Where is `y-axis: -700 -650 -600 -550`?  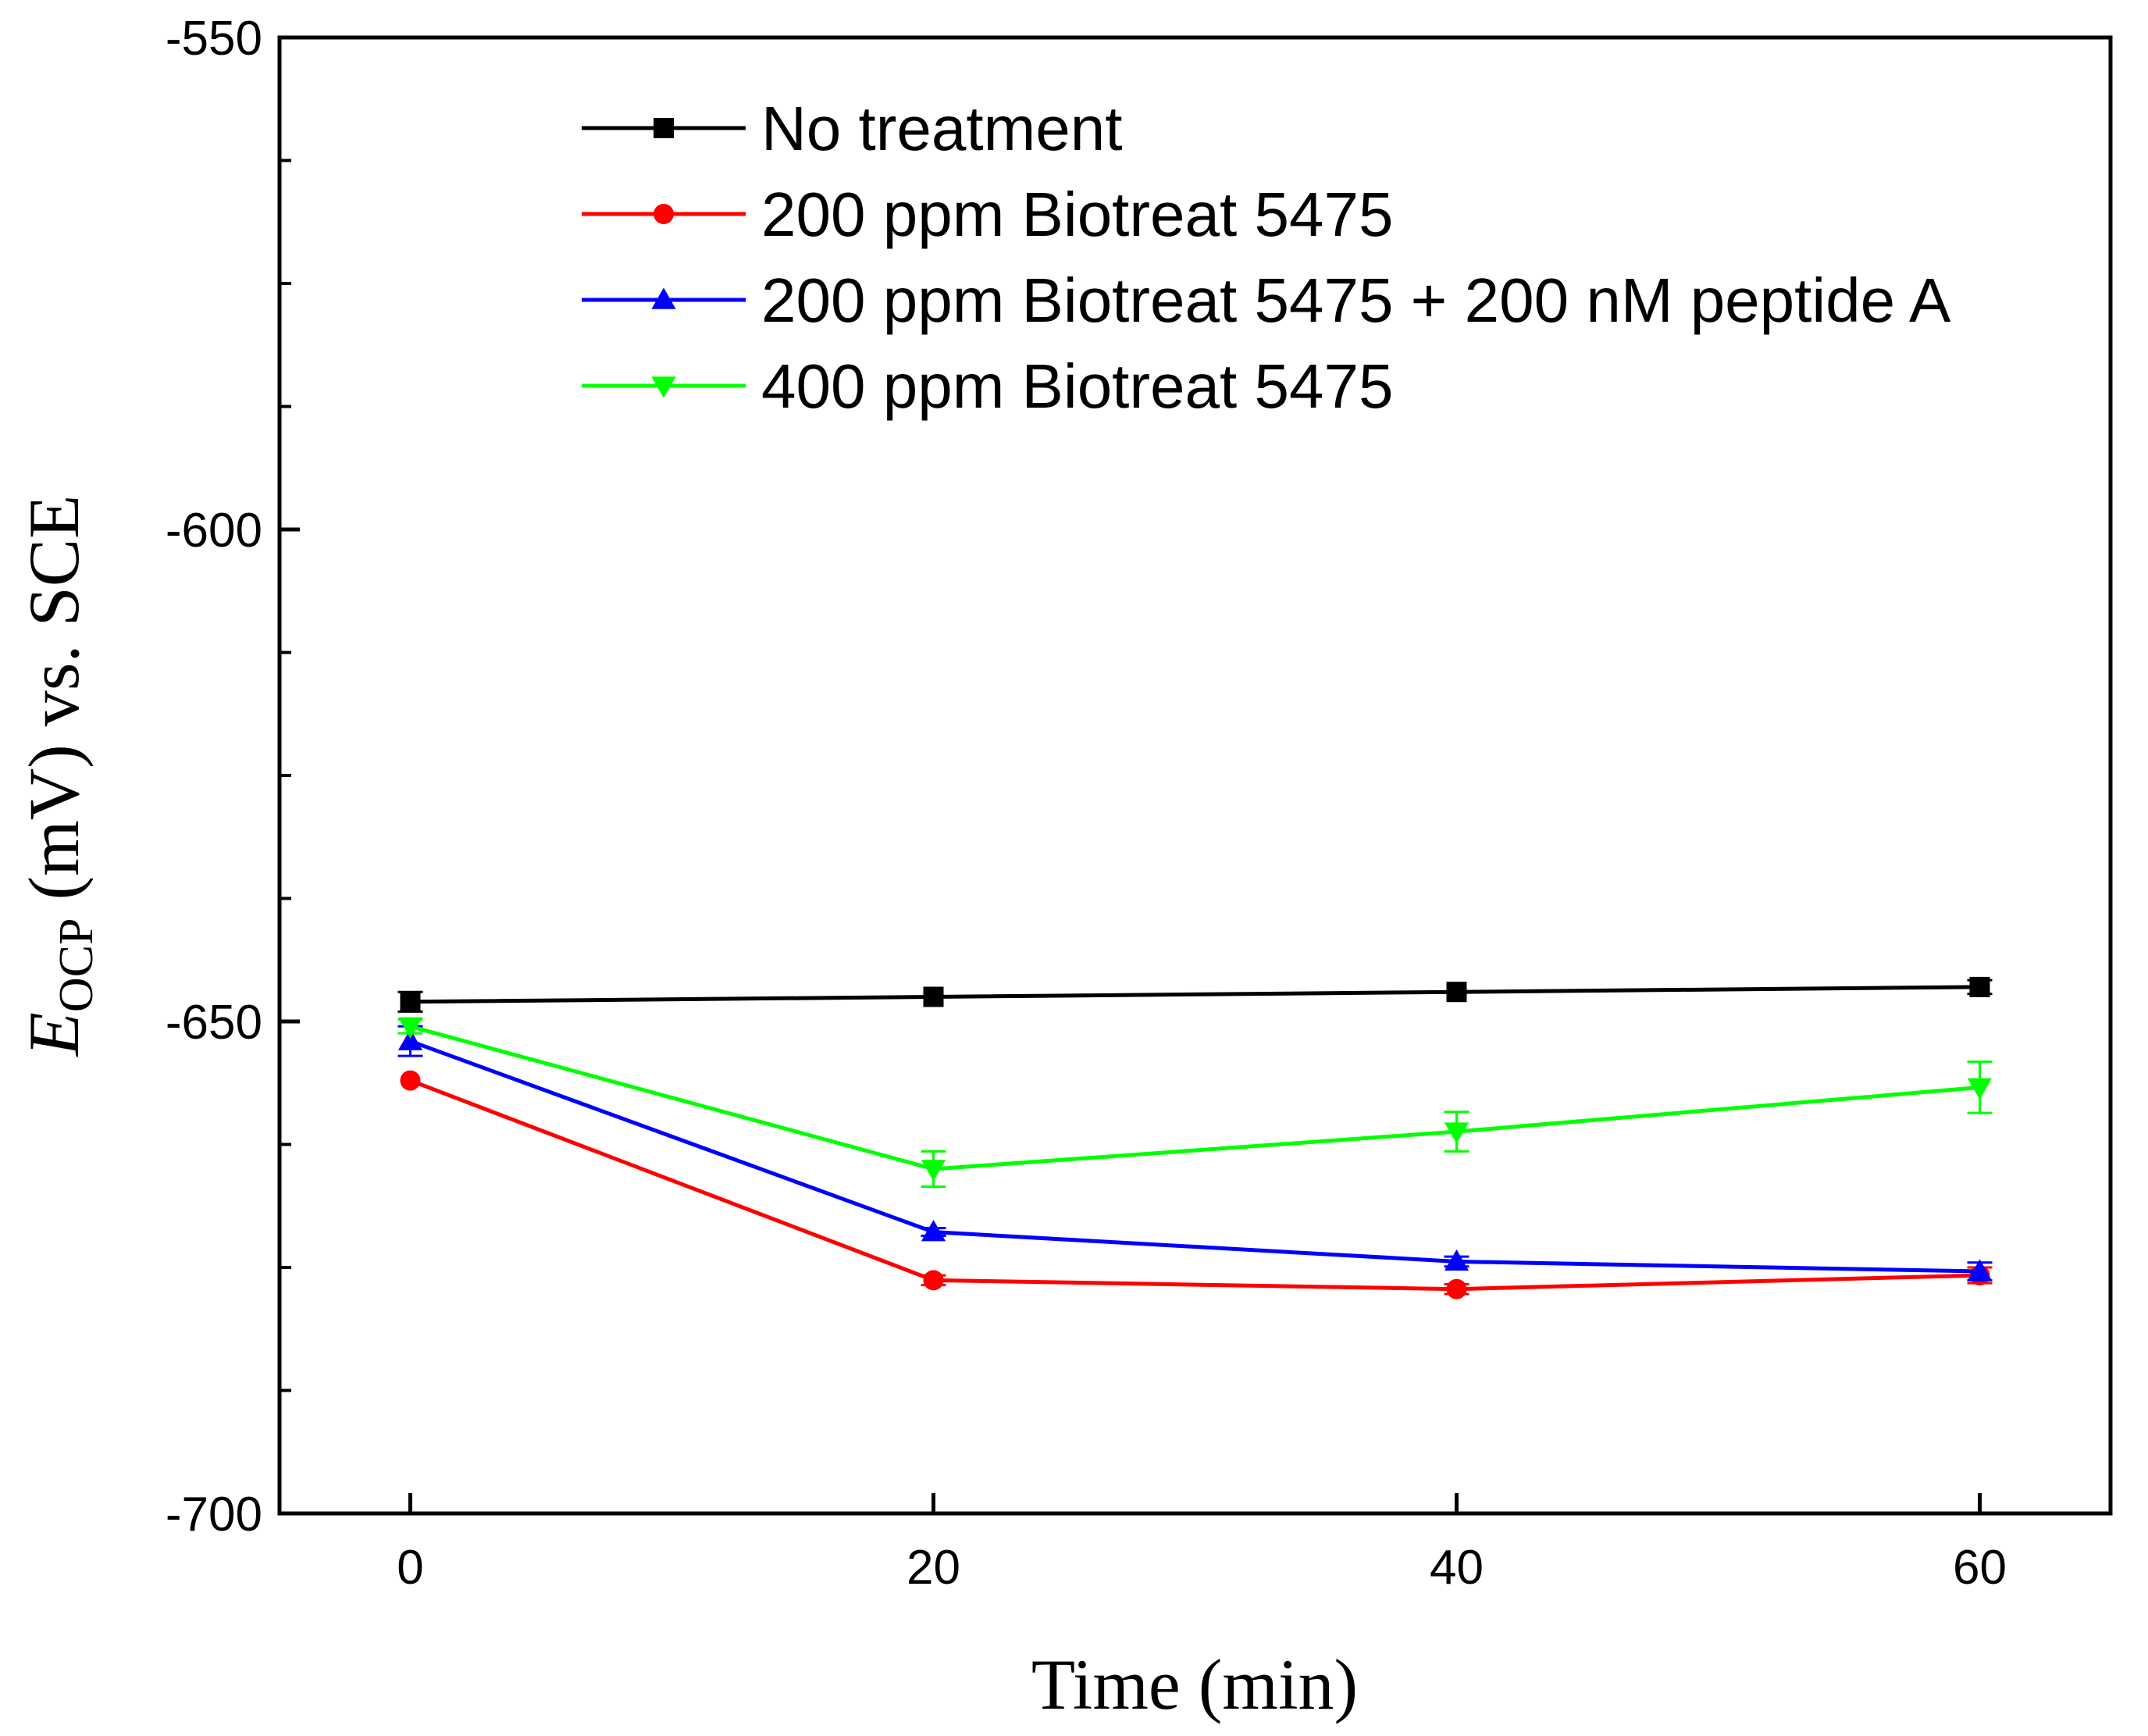 y-axis: -700 -650 -600 -550 is located at coordinates (233, 777).